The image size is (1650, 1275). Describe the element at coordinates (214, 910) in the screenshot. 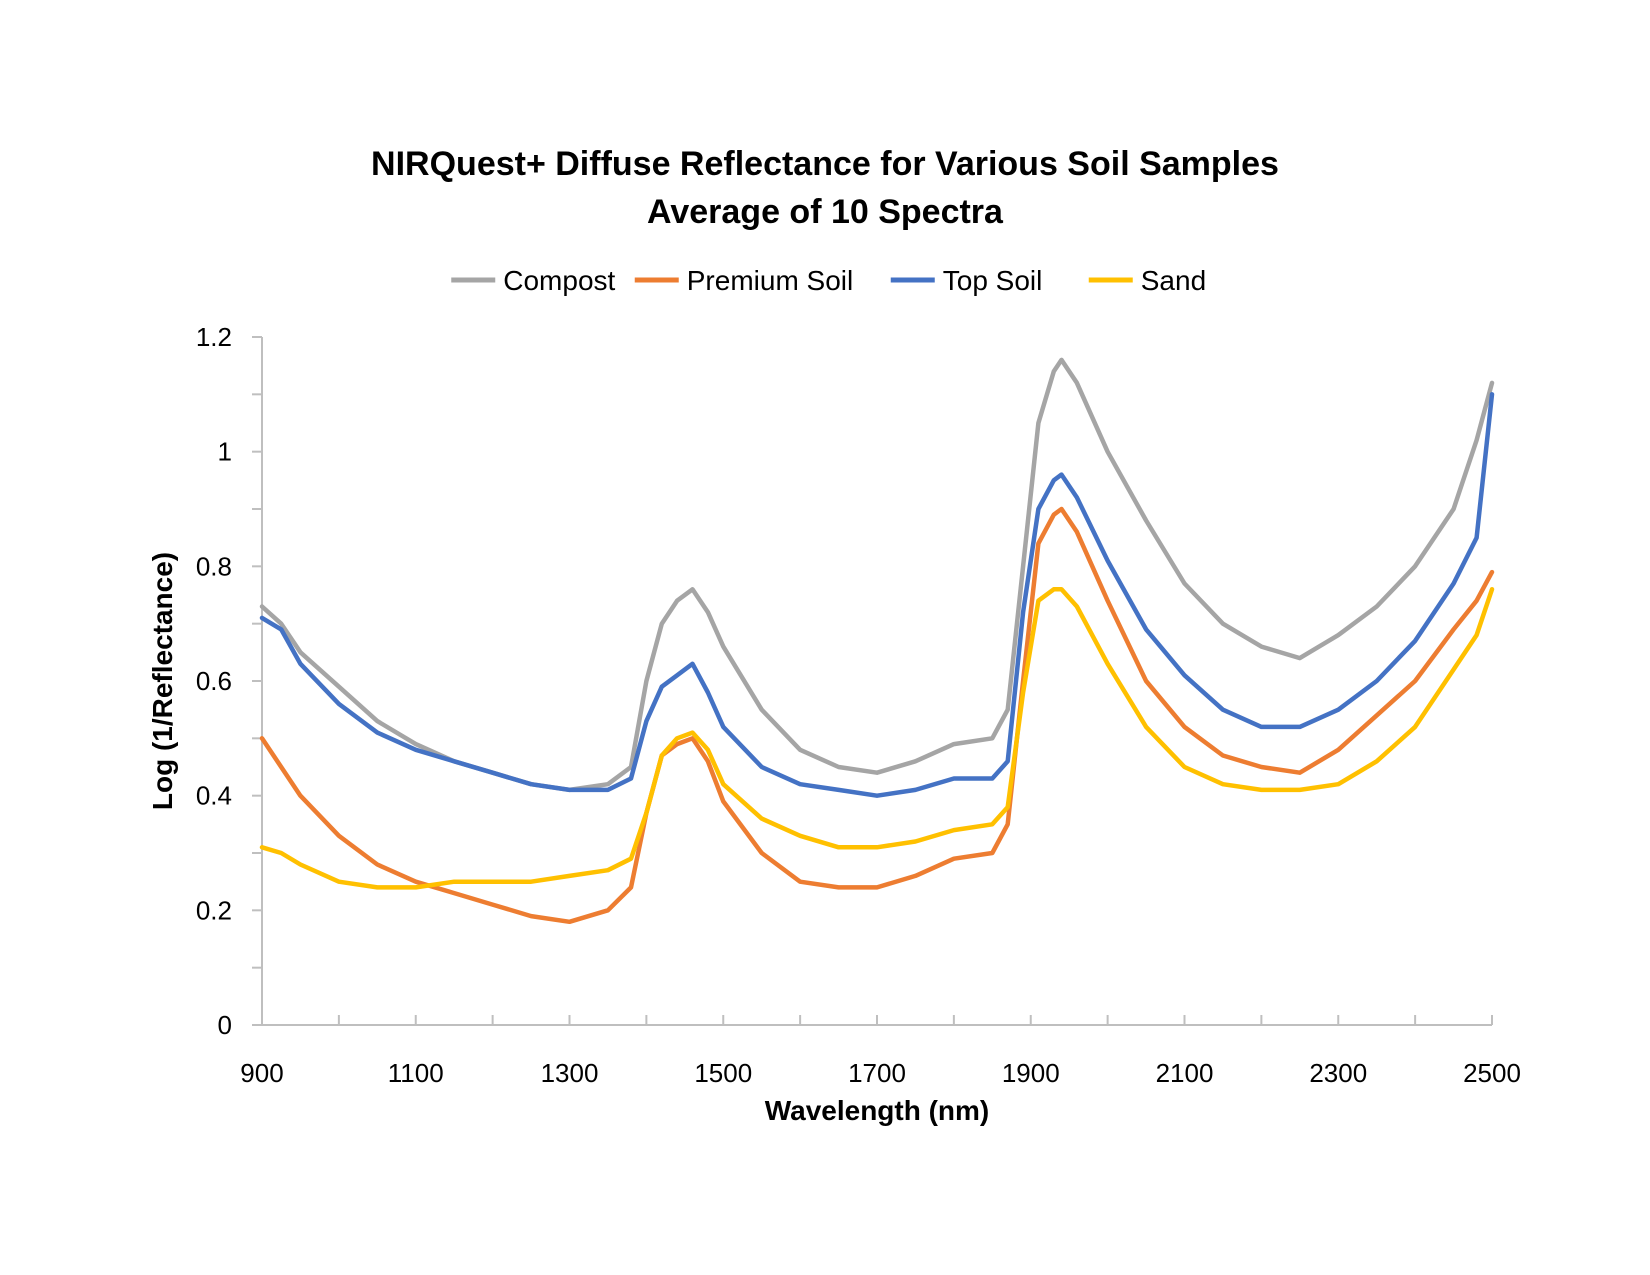

I see `y-tick-label: 0.2` at that location.